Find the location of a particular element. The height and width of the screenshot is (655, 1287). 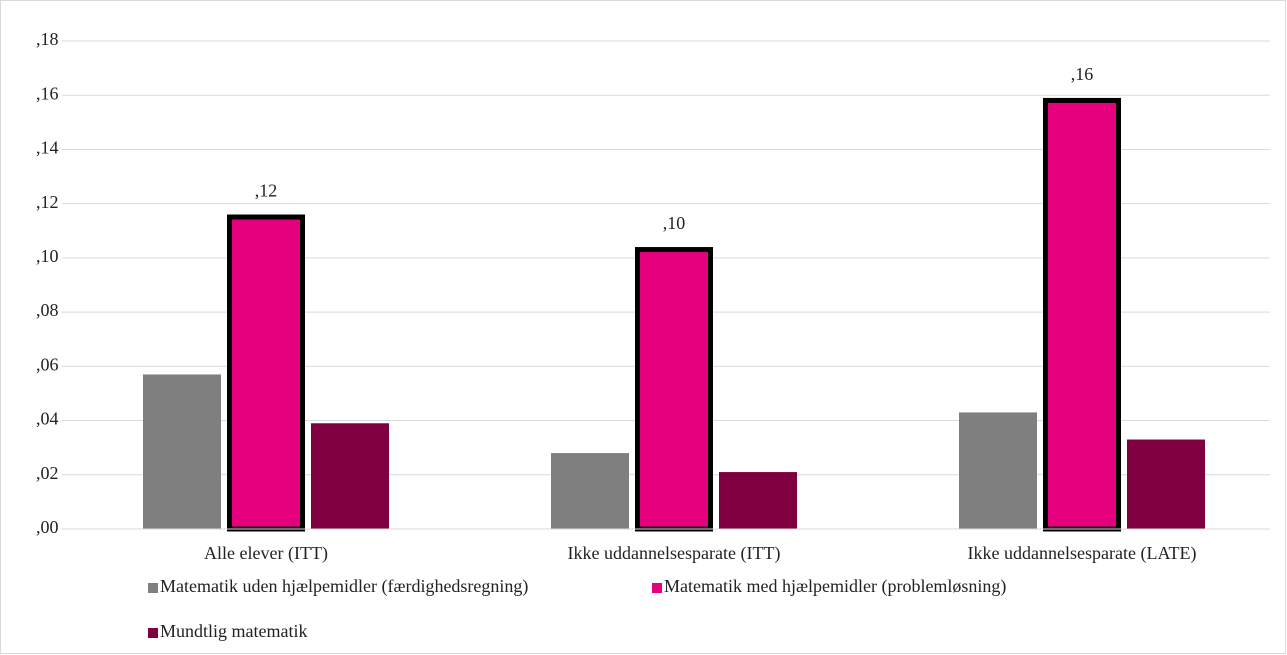

y-tick-label: ,16 is located at coordinates (47, 93).